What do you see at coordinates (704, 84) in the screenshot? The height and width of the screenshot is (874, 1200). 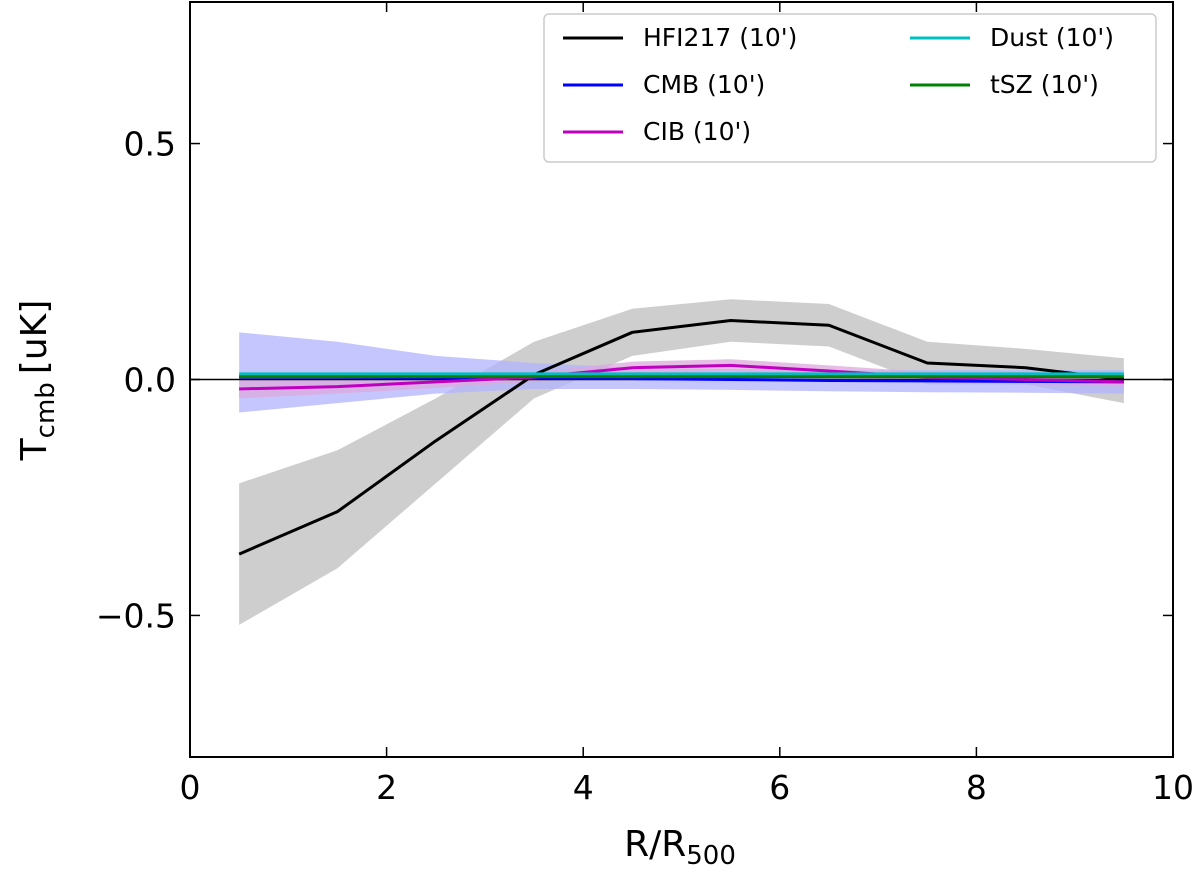 I see `legend-label-cmb-10: CMB (10')` at bounding box center [704, 84].